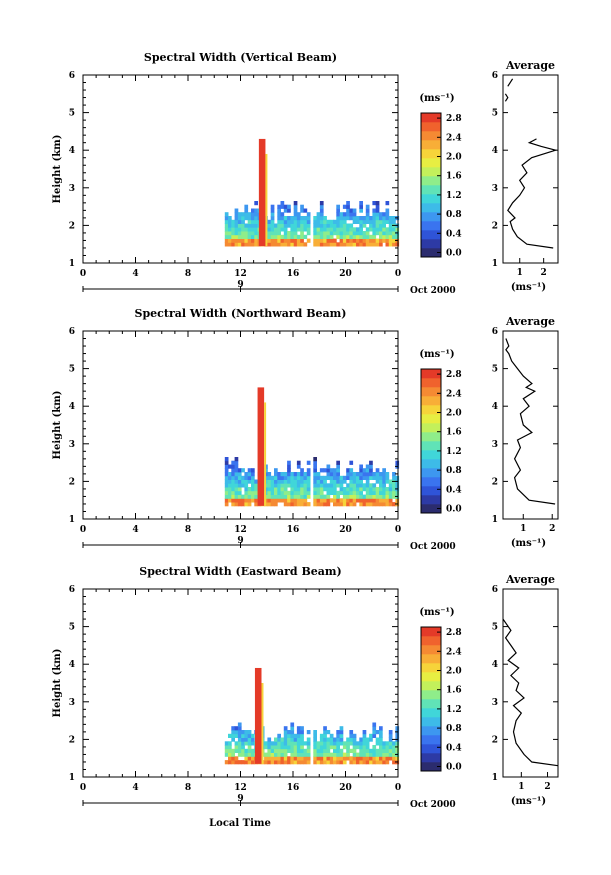  I want to click on x-tick-label: 20, so click(345, 274).